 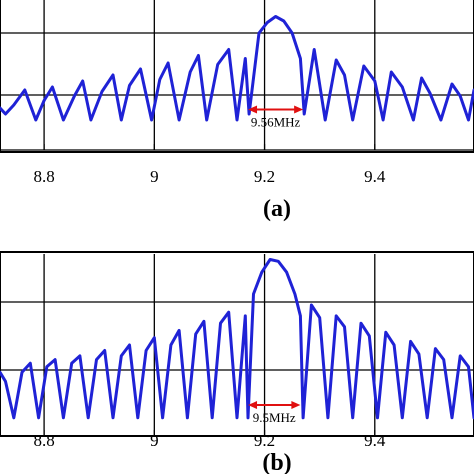 I want to click on panel-label: (b), so click(x=276, y=462).